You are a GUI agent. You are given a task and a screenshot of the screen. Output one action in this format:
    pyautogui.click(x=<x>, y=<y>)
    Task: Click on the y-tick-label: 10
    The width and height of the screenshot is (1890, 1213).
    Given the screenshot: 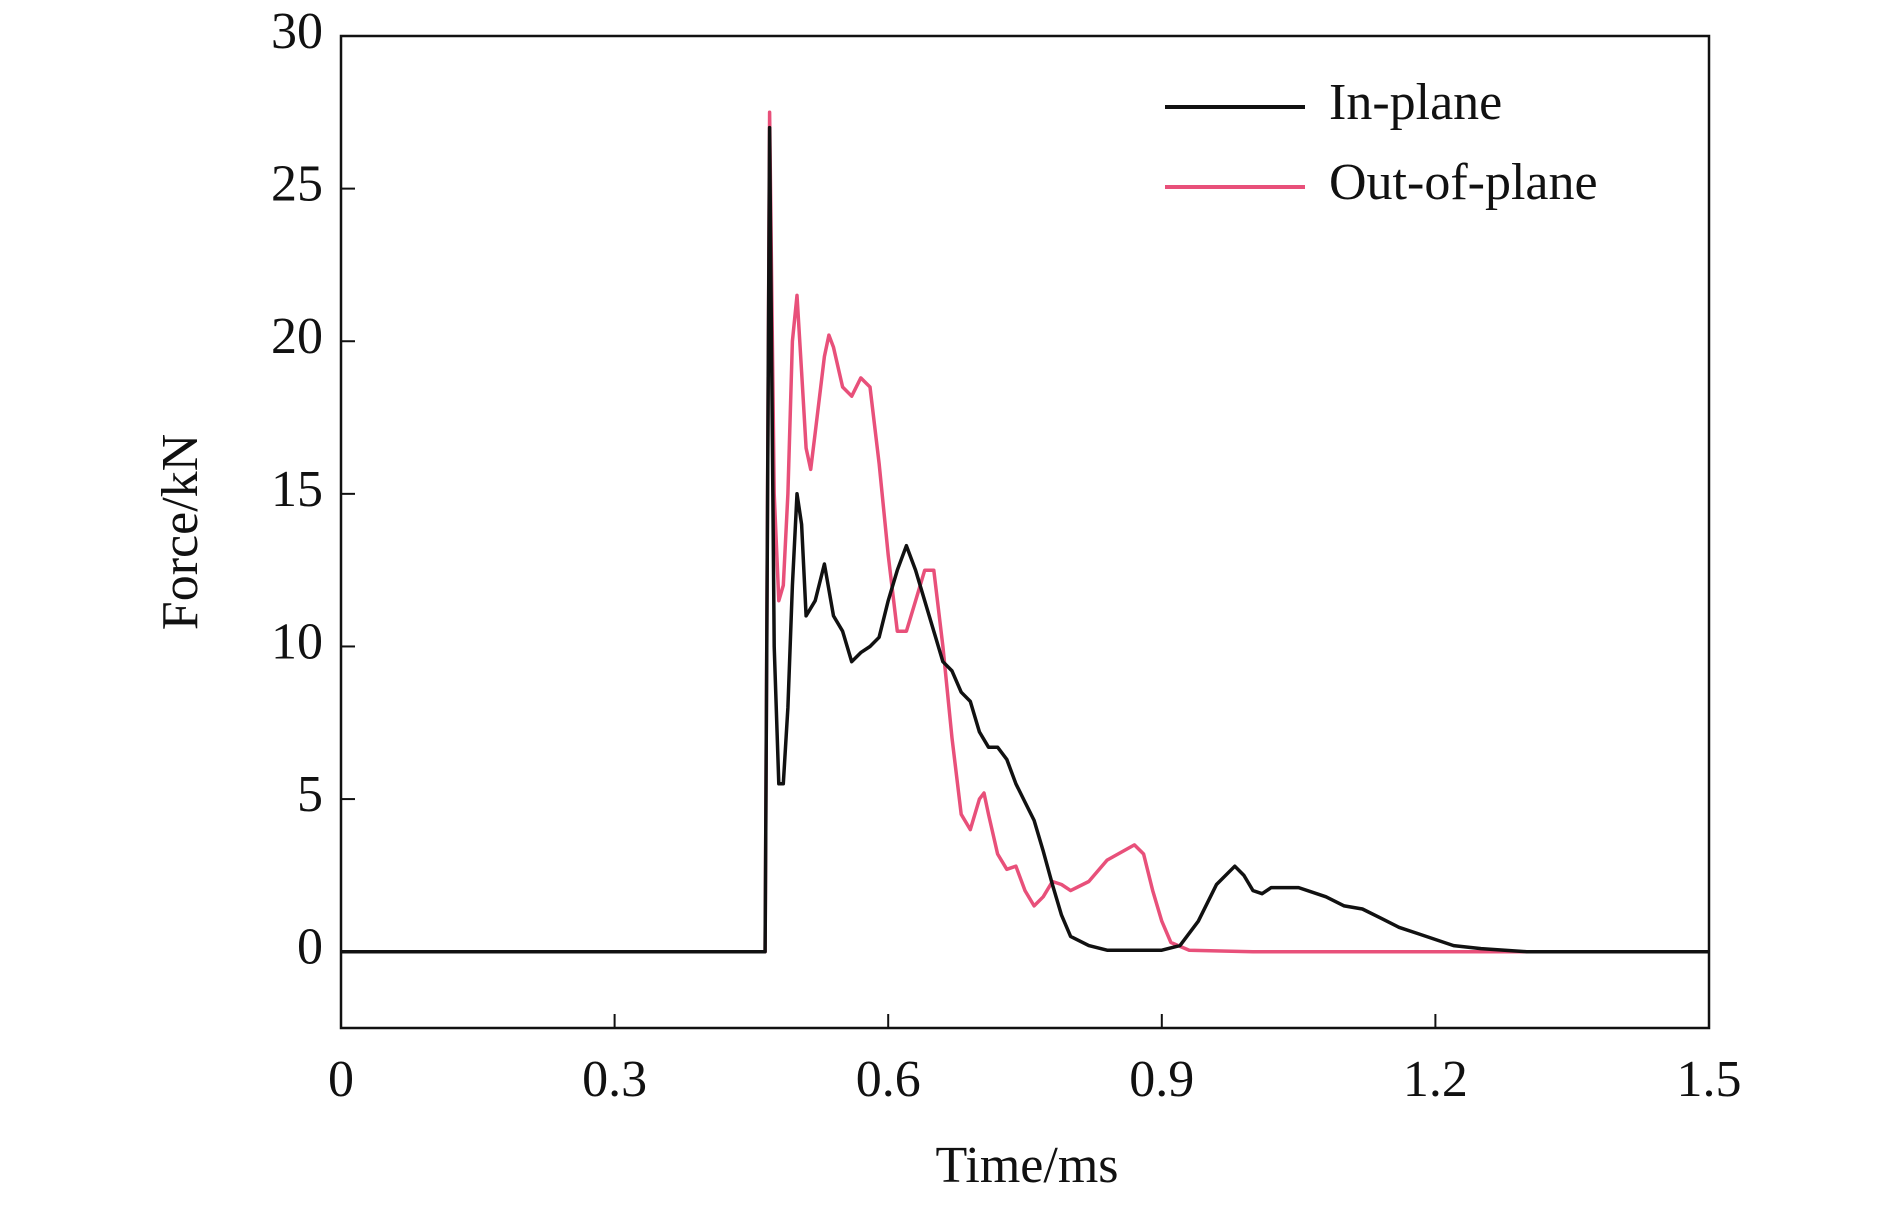 What is the action you would take?
    pyautogui.click(x=297, y=641)
    